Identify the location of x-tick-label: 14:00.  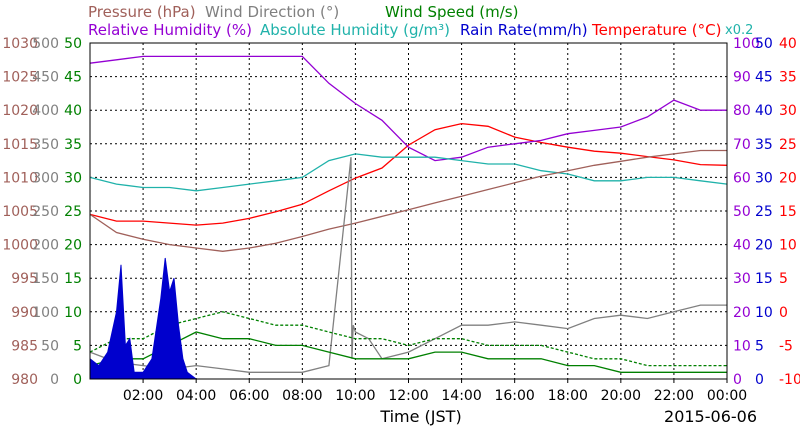
(461, 396).